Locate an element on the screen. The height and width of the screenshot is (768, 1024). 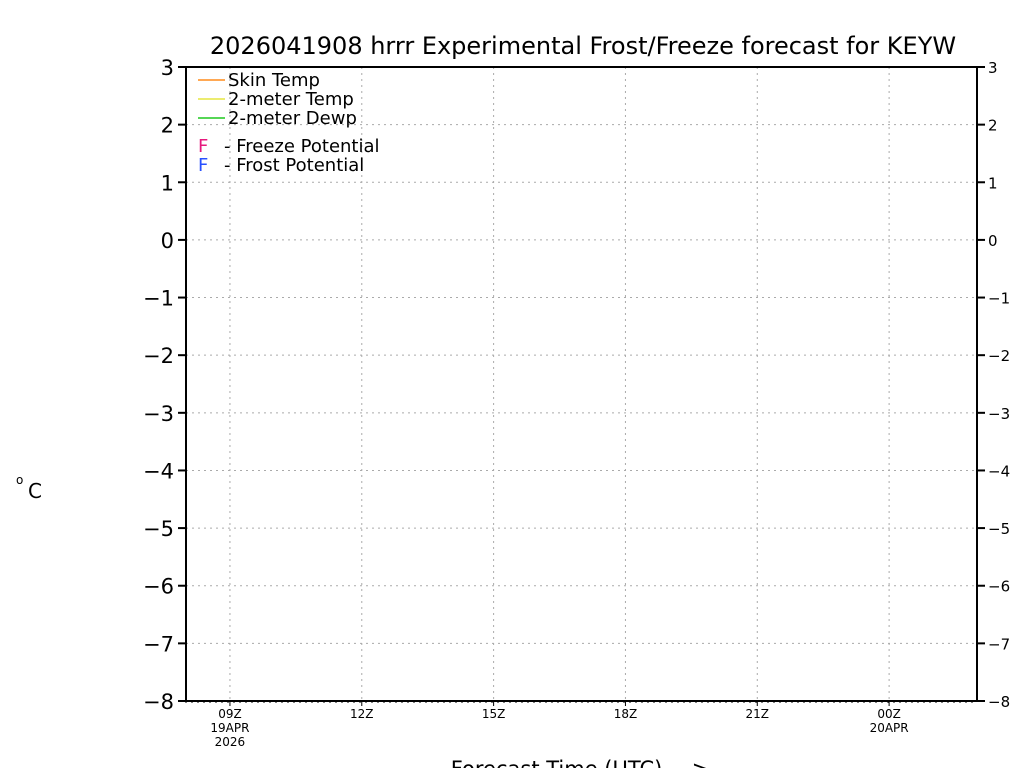
legend-marker-label: - Freeze Potential is located at coordinates (302, 146).